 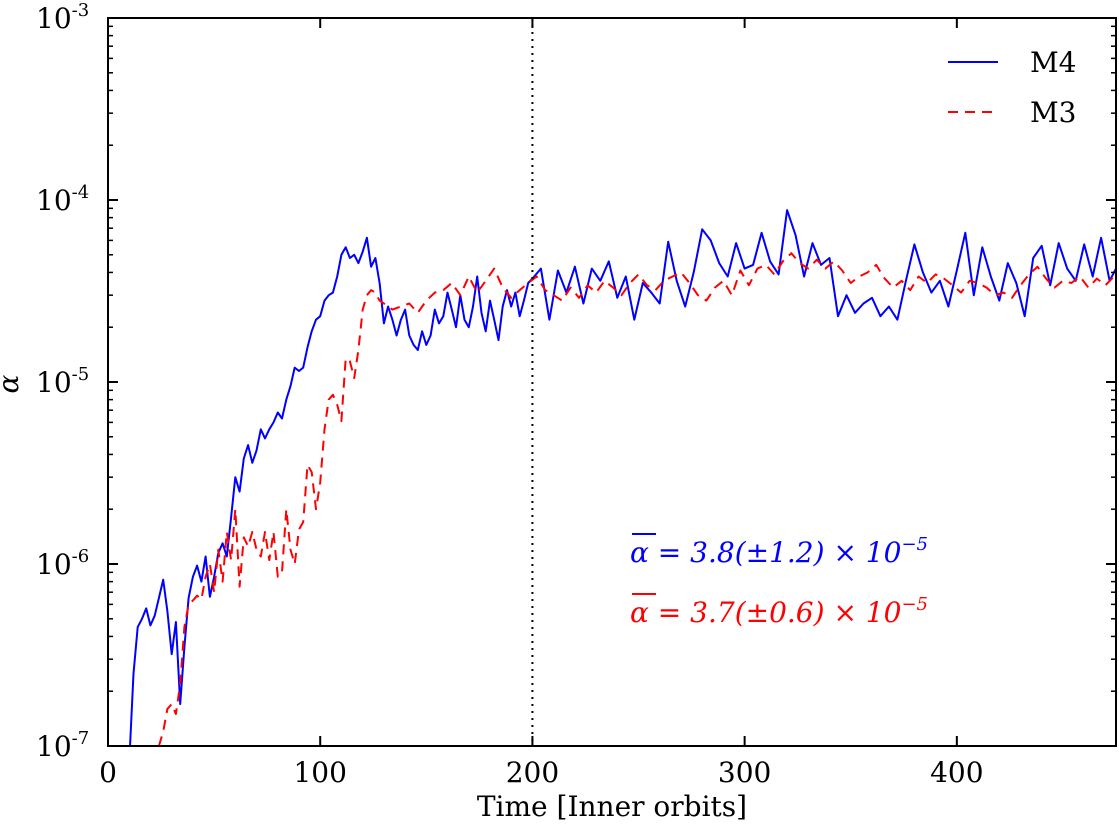 I want to click on legend-label-m4: M4, so click(x=1053, y=62).